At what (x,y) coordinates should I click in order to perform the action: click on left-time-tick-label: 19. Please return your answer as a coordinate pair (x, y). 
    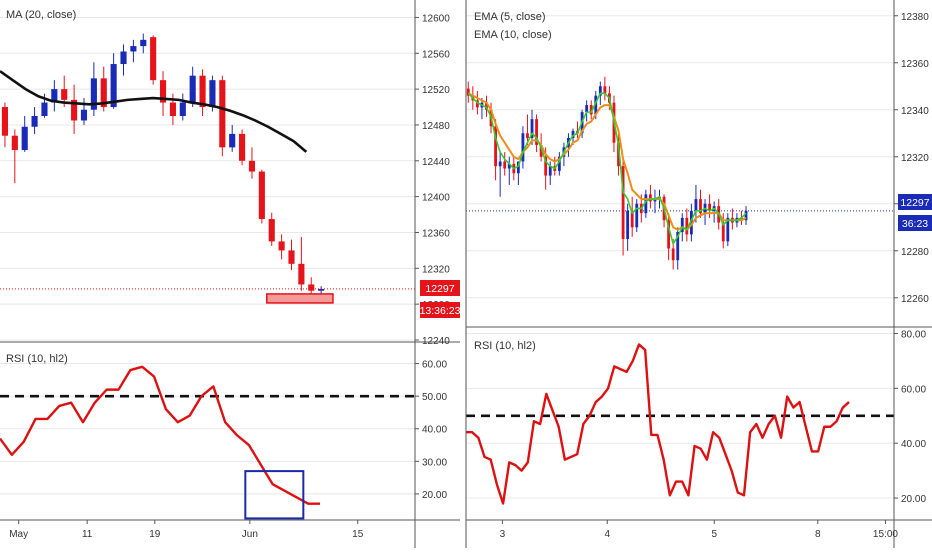
    Looking at the image, I should click on (155, 534).